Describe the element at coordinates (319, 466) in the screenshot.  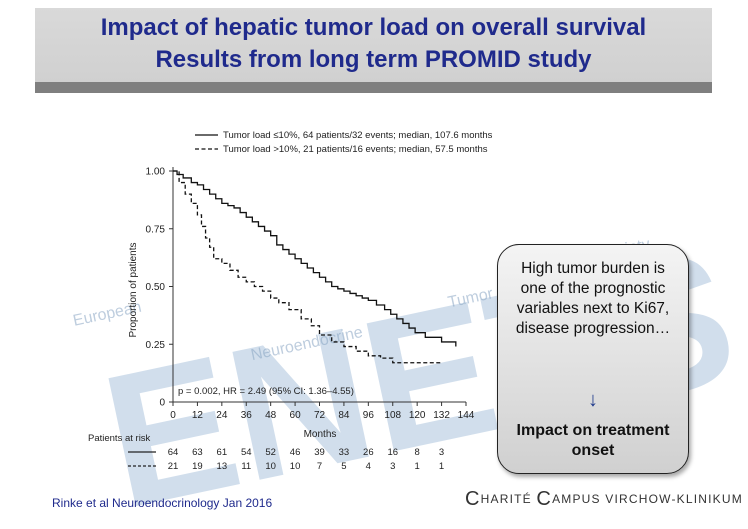
I see `risk-count: 7` at that location.